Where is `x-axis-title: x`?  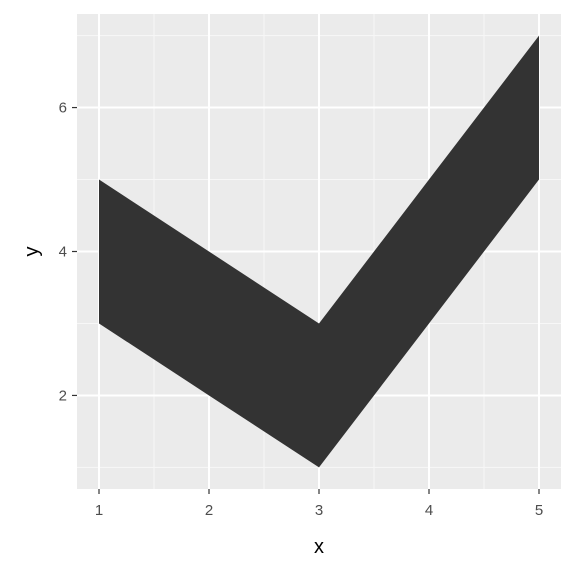
x-axis-title: x is located at coordinates (319, 547).